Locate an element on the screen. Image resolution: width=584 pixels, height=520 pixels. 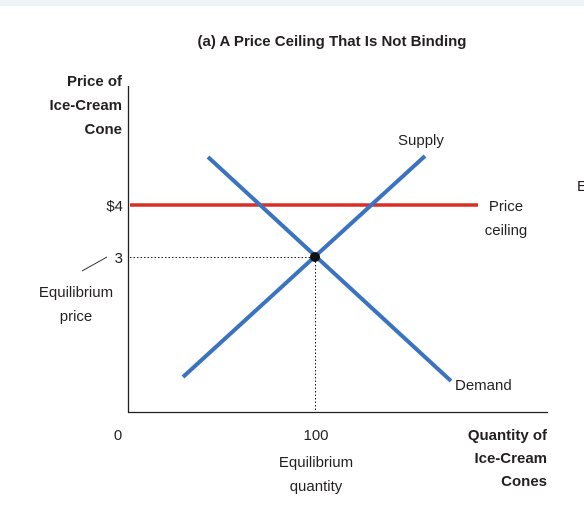
equilibrium-price-label-line1: Equilibrium is located at coordinates (76, 292).